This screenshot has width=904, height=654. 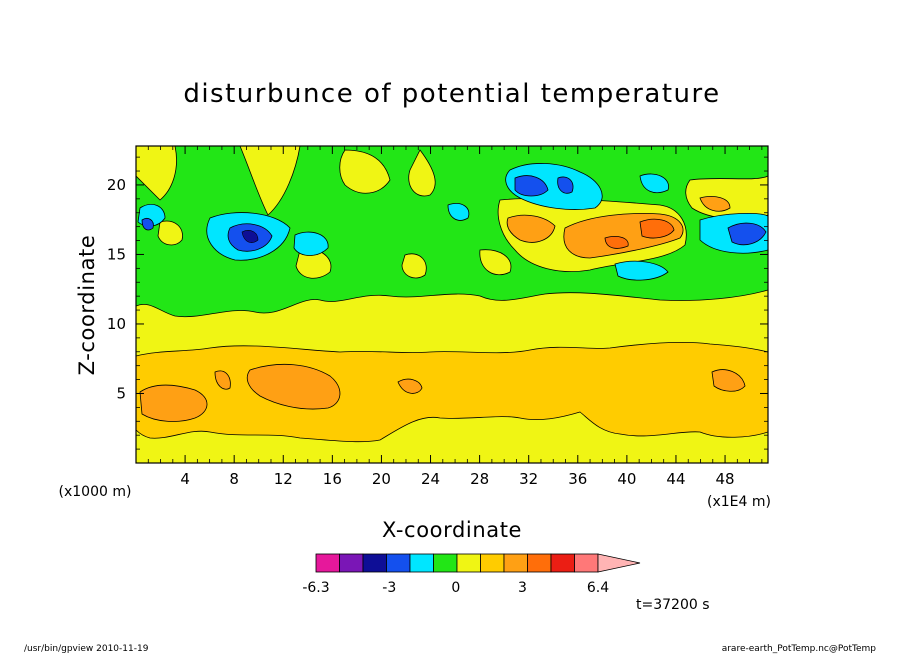 What do you see at coordinates (522, 588) in the screenshot?
I see `colorbar-tick-label: 3` at bounding box center [522, 588].